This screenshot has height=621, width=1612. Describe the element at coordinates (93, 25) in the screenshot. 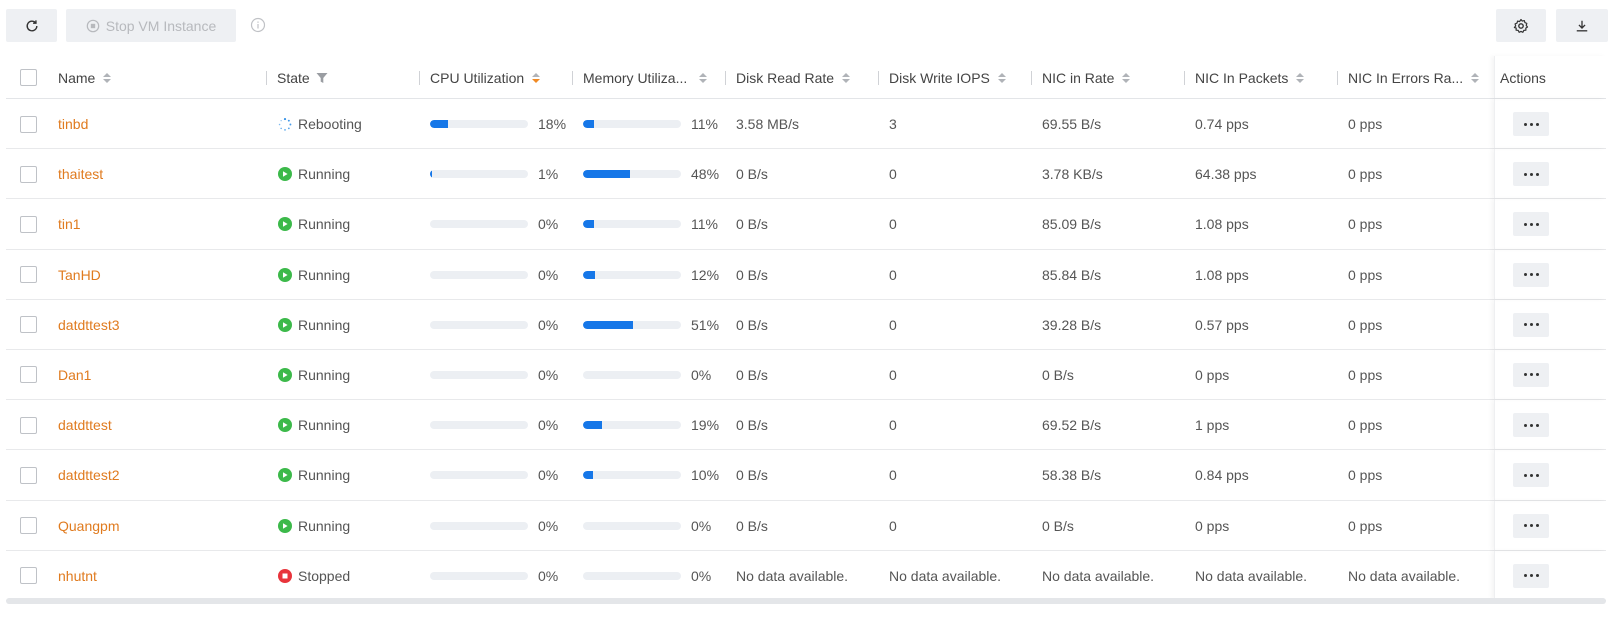

I see `stop-circle-icon` at that location.